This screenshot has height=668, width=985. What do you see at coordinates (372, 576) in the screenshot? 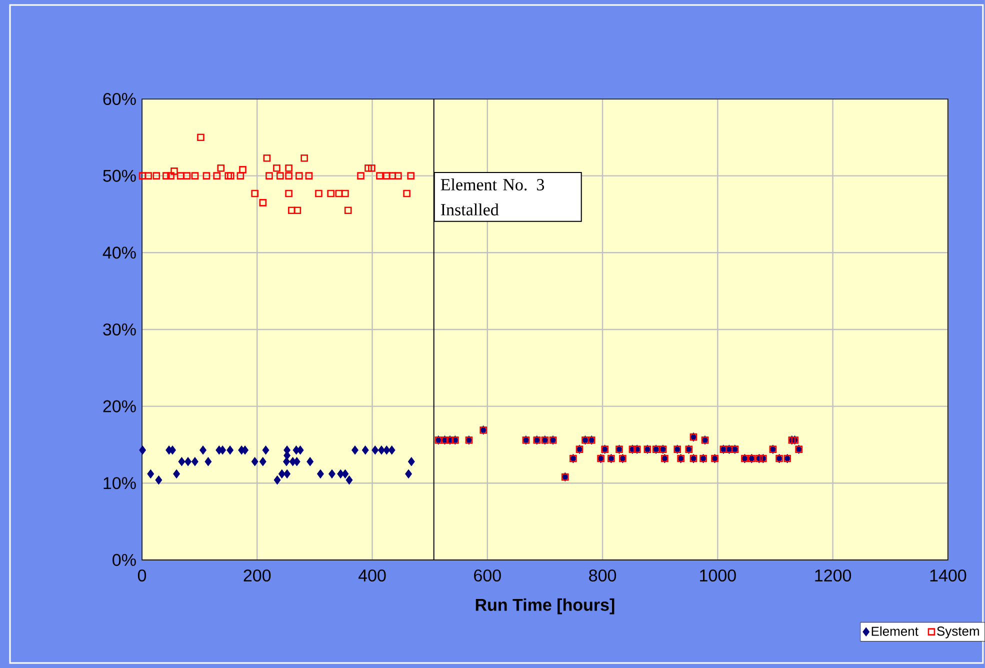
I see `x-tick-label: 400` at bounding box center [372, 576].